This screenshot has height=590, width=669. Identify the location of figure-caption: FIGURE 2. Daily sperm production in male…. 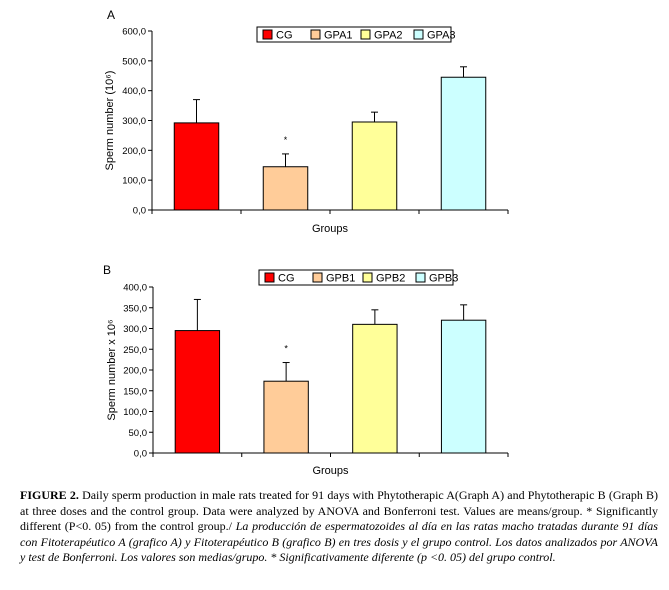
(339, 527).